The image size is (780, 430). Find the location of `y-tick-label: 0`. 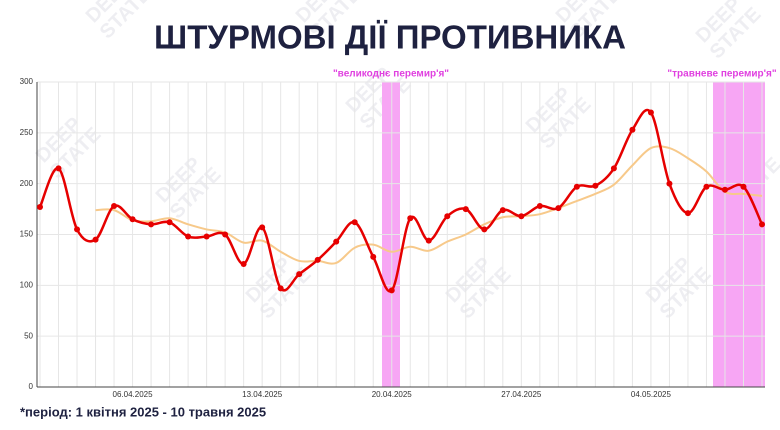

y-tick-label: 0 is located at coordinates (31, 386).